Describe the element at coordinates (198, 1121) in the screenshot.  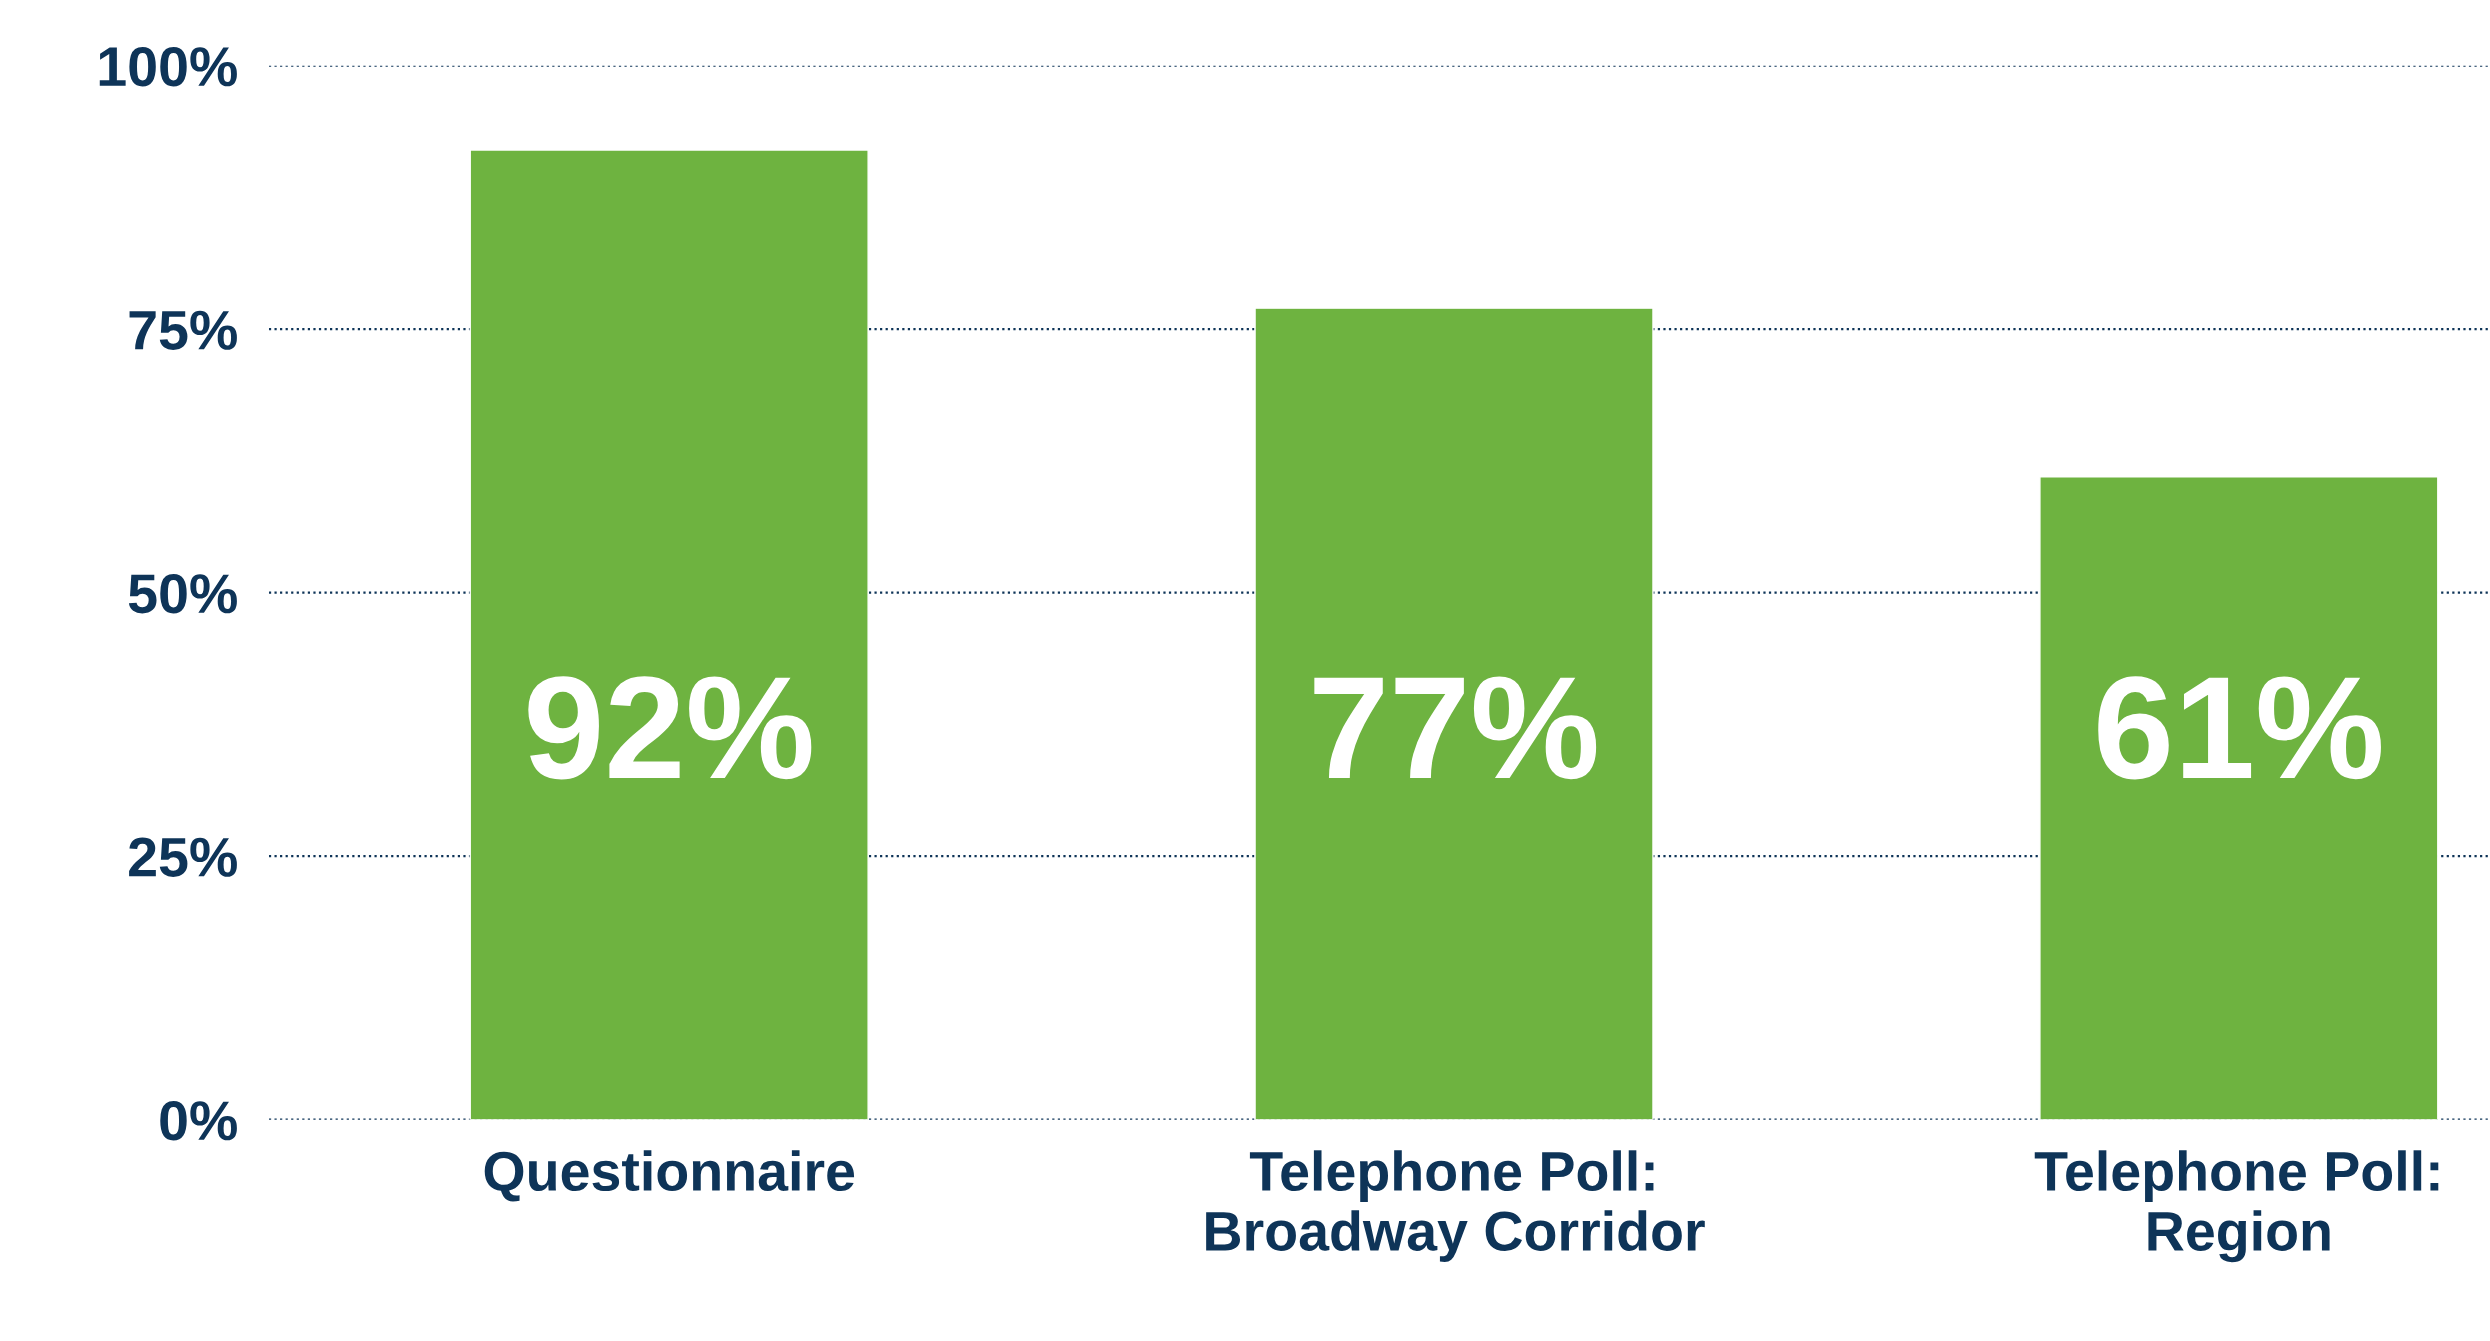
I see `y-tick-label: 0%` at that location.